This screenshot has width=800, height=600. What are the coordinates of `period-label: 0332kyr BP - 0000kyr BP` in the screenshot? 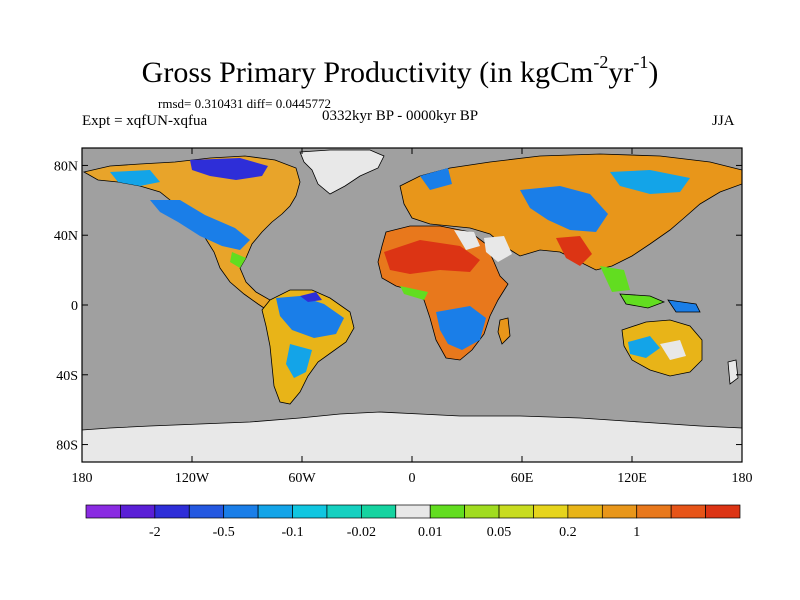 It's located at (400, 116).